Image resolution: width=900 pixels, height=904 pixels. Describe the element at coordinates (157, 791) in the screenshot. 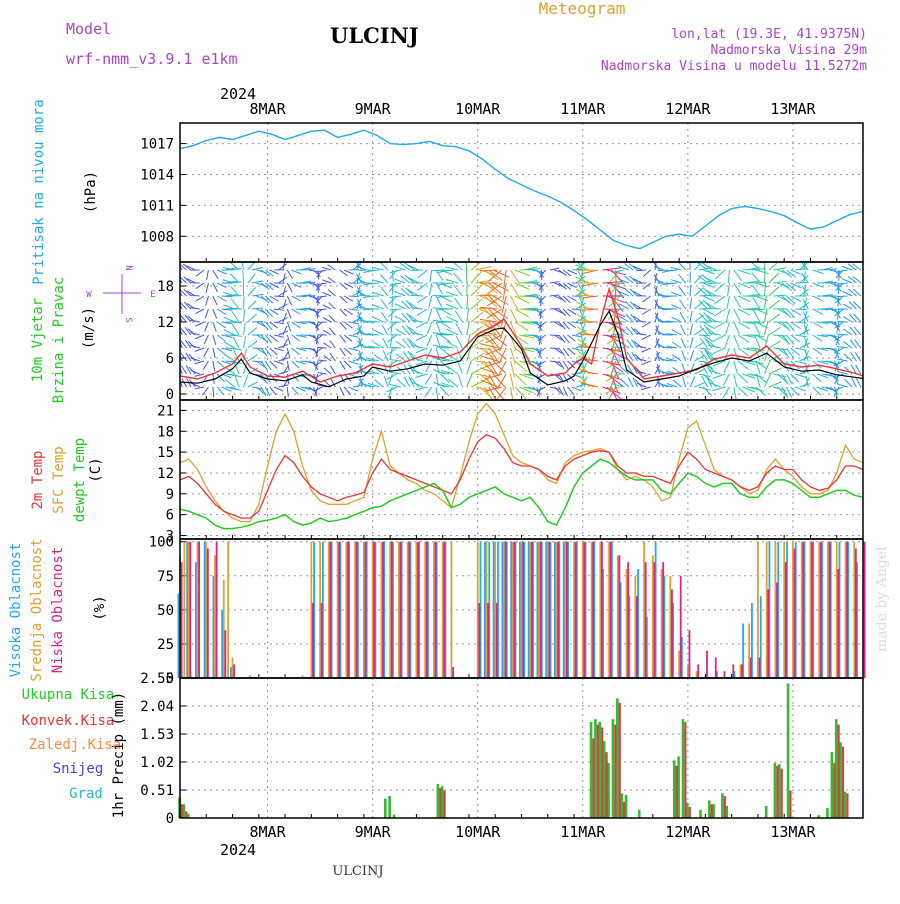

I see `y-tick-label: 0.51` at that location.